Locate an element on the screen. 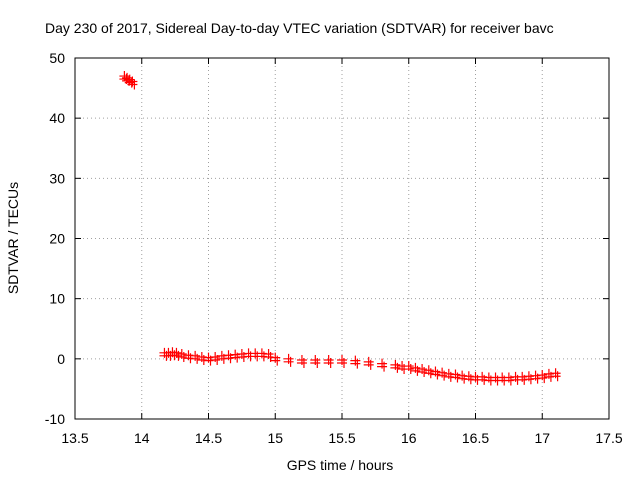 This screenshot has width=640, height=480. x-tick-label: 16 is located at coordinates (409, 438).